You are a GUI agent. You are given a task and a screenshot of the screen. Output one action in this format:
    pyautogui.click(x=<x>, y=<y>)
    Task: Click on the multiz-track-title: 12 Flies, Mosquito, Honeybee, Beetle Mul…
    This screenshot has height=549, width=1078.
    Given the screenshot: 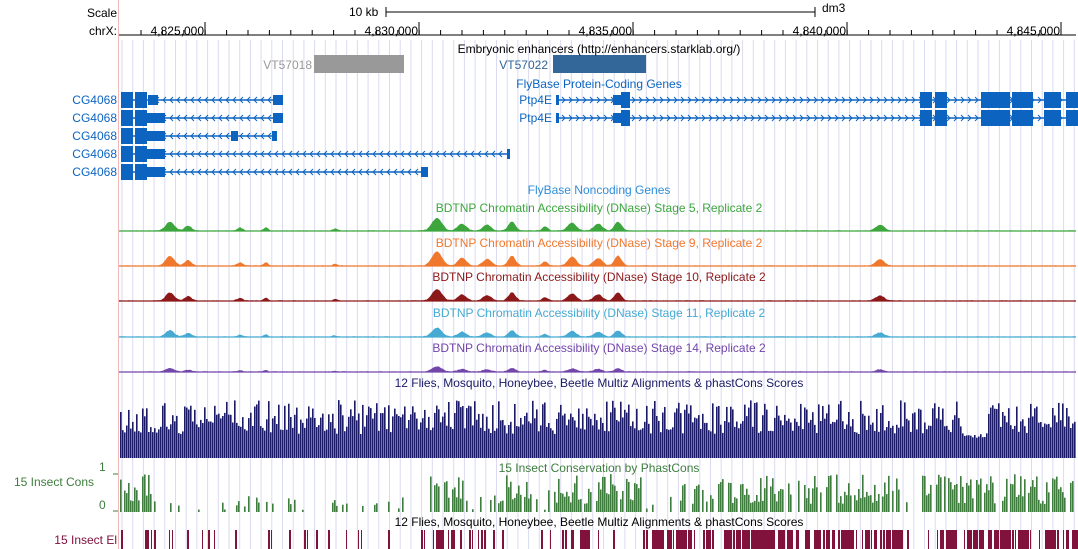 What is the action you would take?
    pyautogui.click(x=599, y=383)
    